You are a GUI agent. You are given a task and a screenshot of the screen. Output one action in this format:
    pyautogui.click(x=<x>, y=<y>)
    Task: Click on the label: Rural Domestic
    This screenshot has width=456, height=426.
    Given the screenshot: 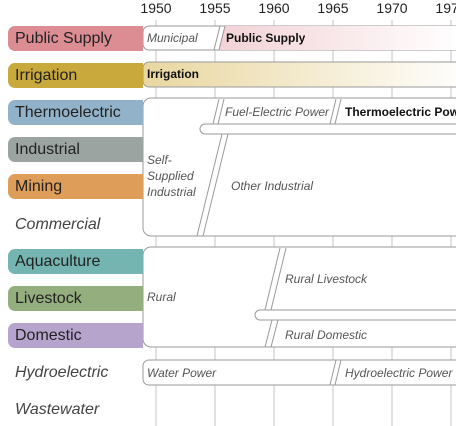 What is the action you would take?
    pyautogui.click(x=326, y=335)
    